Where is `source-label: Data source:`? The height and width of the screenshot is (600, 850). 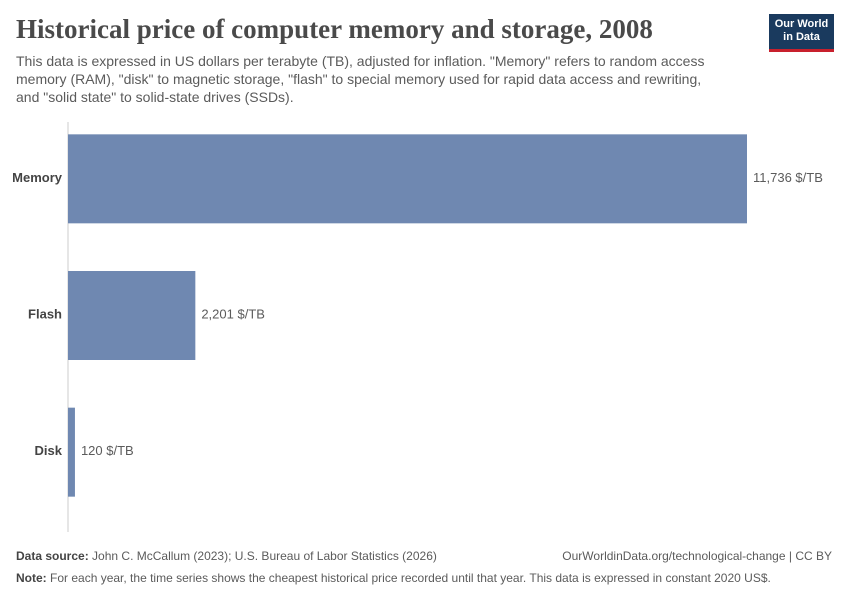
source-label: Data source: is located at coordinates (52, 556).